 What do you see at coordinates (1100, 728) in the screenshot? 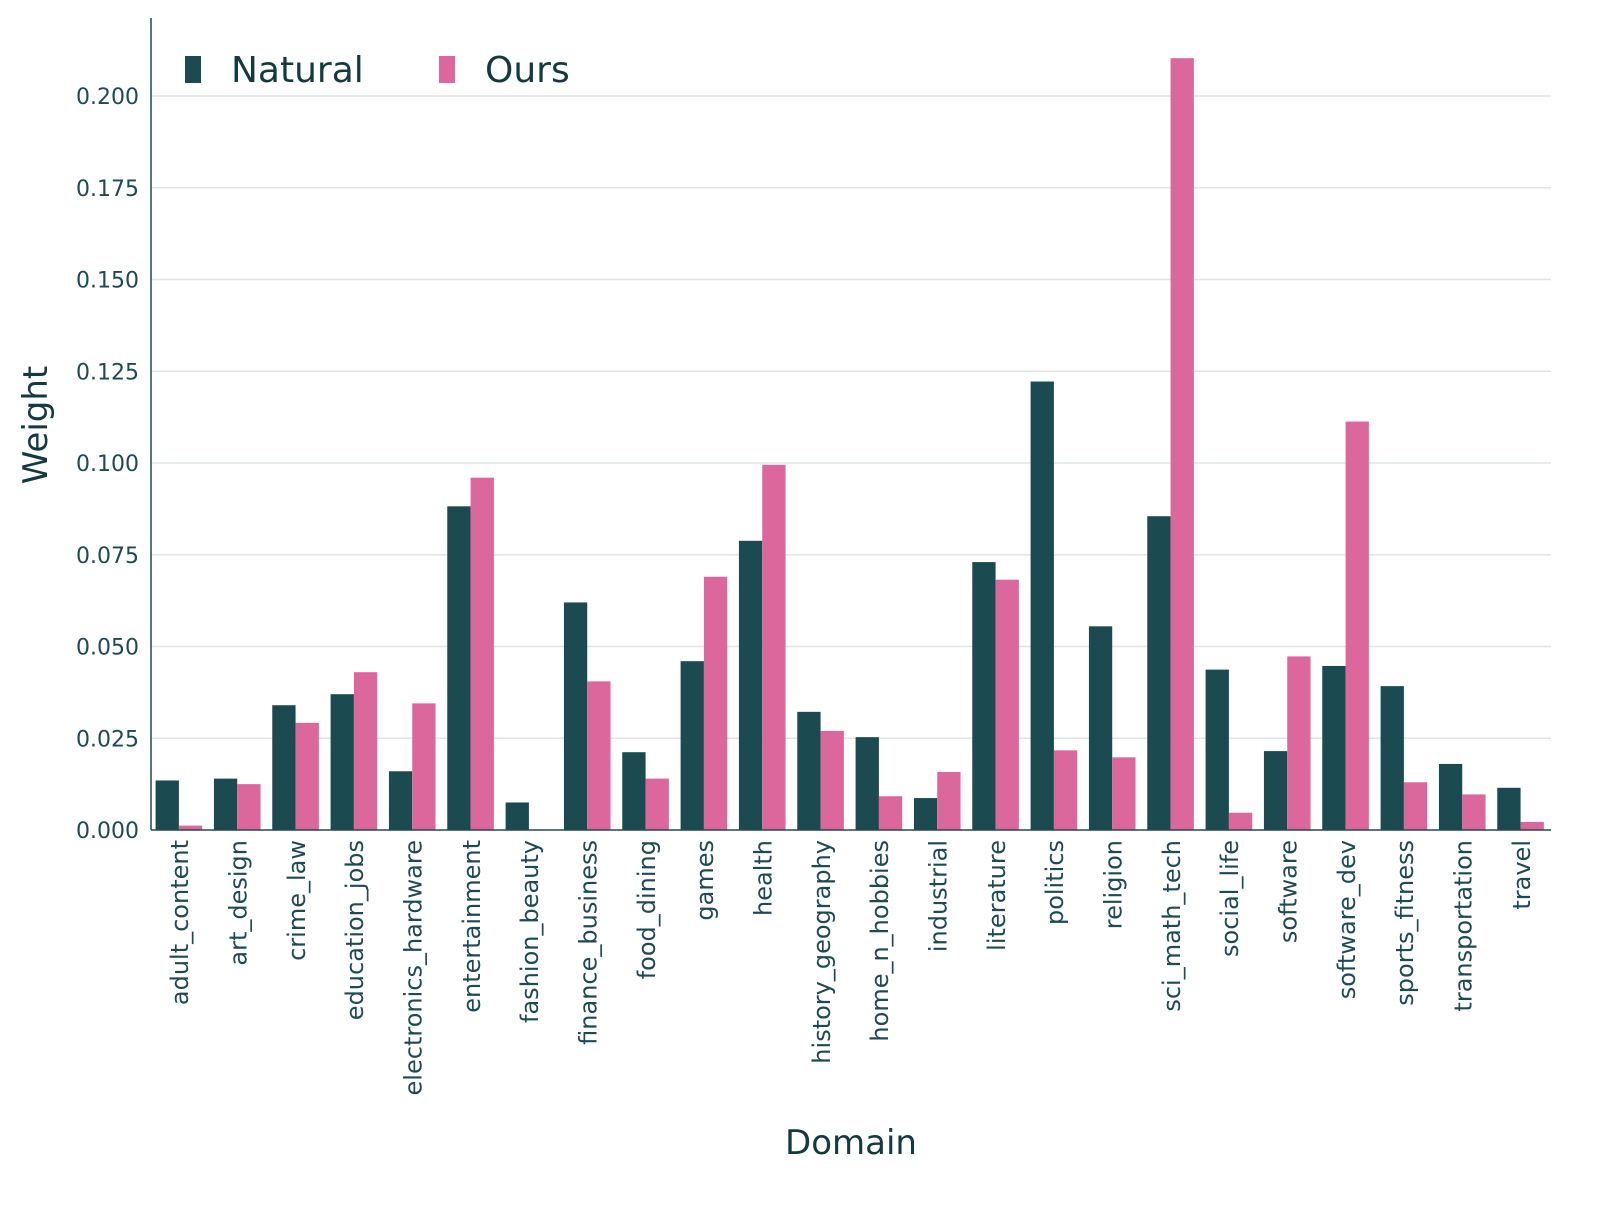
I see `bar-natural-religion` at bounding box center [1100, 728].